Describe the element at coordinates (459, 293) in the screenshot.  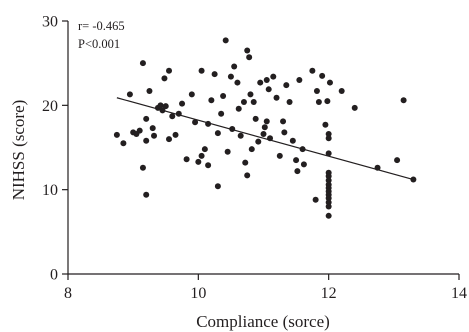
I see `x-tick-label: 14` at that location.